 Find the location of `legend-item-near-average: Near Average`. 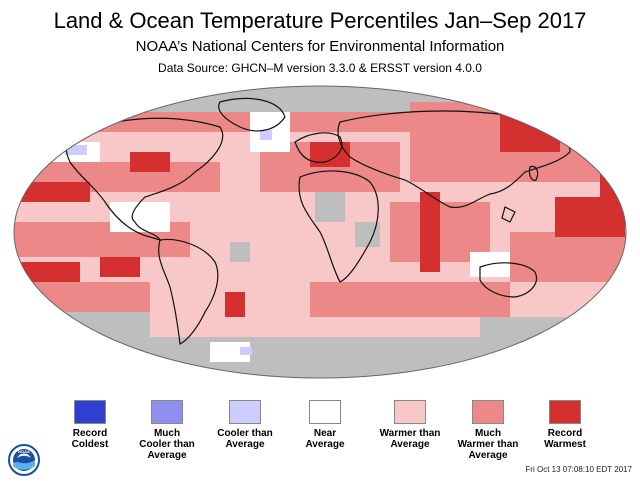

legend-item-near-average: Near Average is located at coordinates (325, 425).